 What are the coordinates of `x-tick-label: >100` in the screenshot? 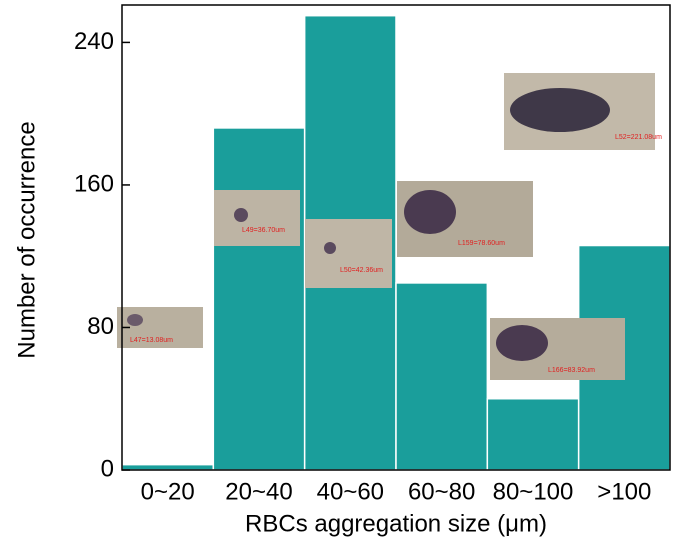 It's located at (624, 491).